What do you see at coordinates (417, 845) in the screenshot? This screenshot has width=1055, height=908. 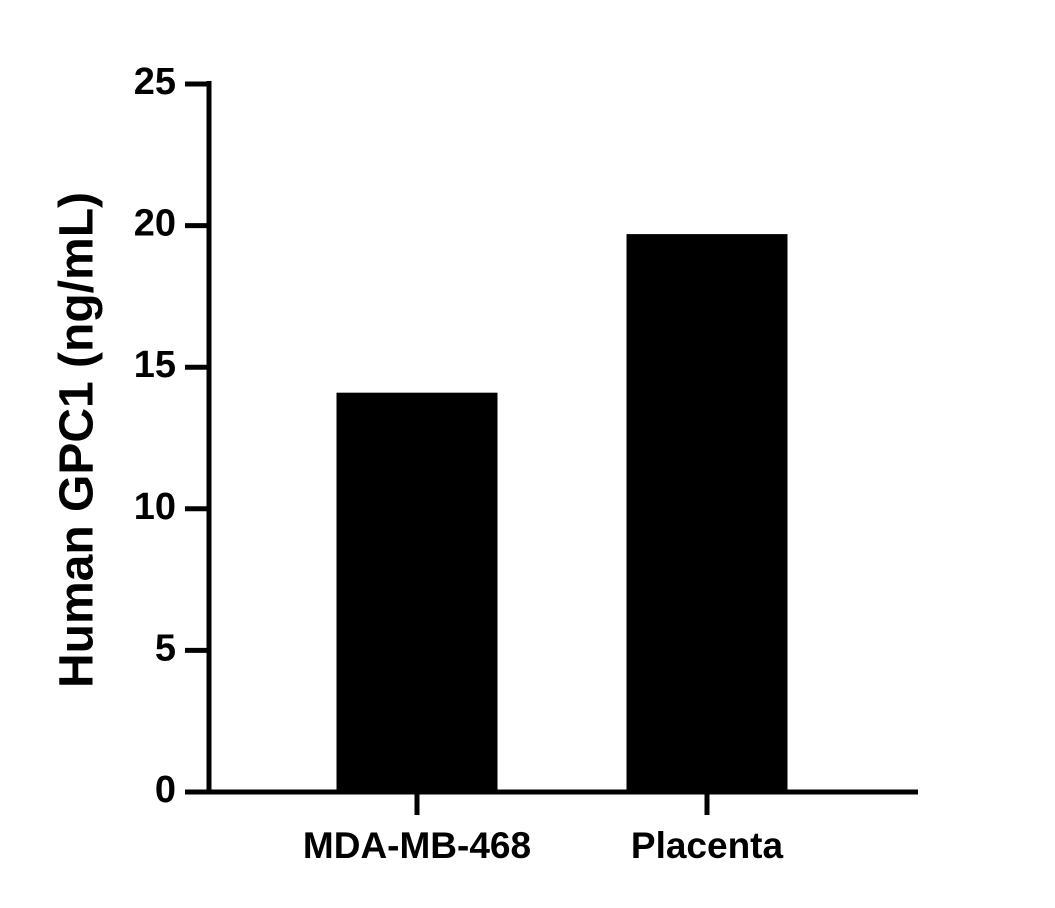 I see `x-tick-label: MDA-MB-468` at bounding box center [417, 845].